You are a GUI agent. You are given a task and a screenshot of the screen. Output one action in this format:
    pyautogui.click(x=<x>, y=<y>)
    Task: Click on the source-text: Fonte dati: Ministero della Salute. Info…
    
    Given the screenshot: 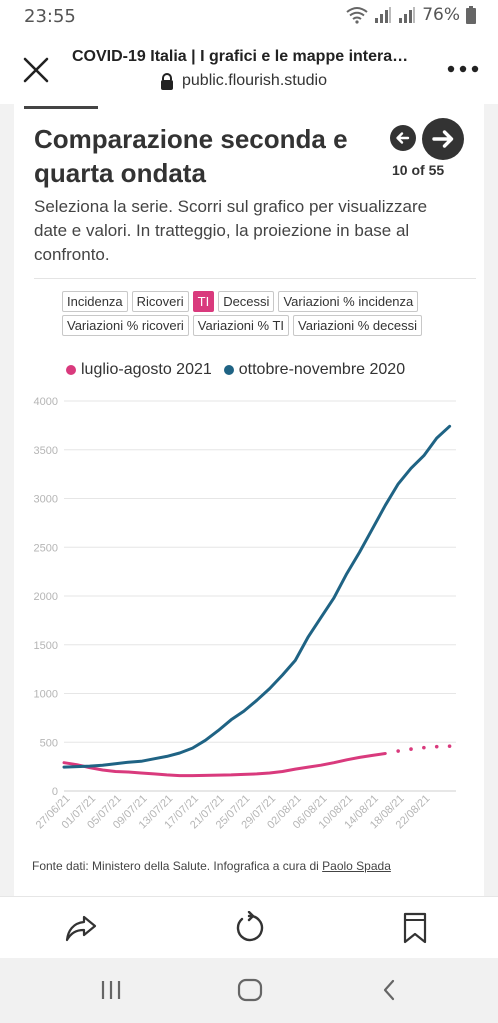 What is the action you would take?
    pyautogui.click(x=177, y=866)
    